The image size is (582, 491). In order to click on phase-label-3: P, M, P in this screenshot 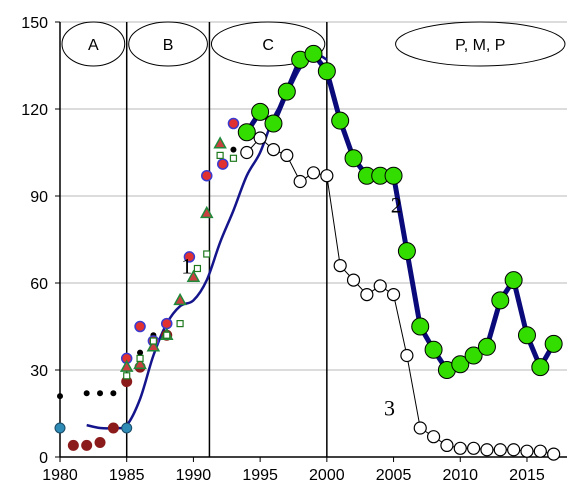, I will do `click(480, 45)`.